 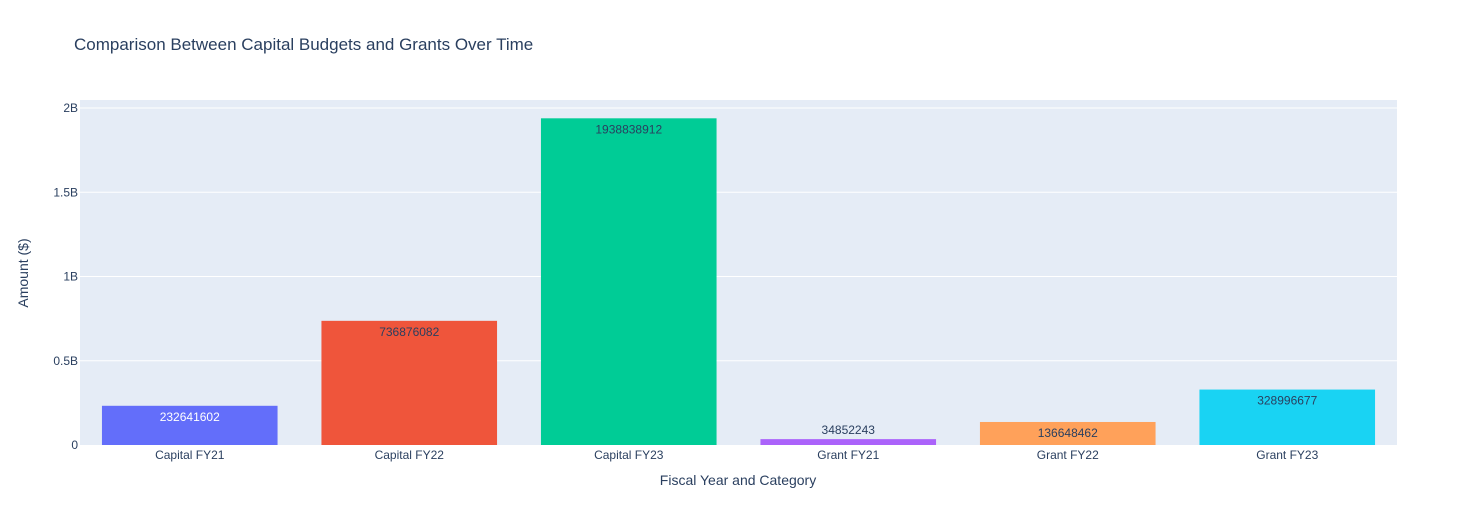 What do you see at coordinates (849, 430) in the screenshot?
I see `bar-value-label: 34852243` at bounding box center [849, 430].